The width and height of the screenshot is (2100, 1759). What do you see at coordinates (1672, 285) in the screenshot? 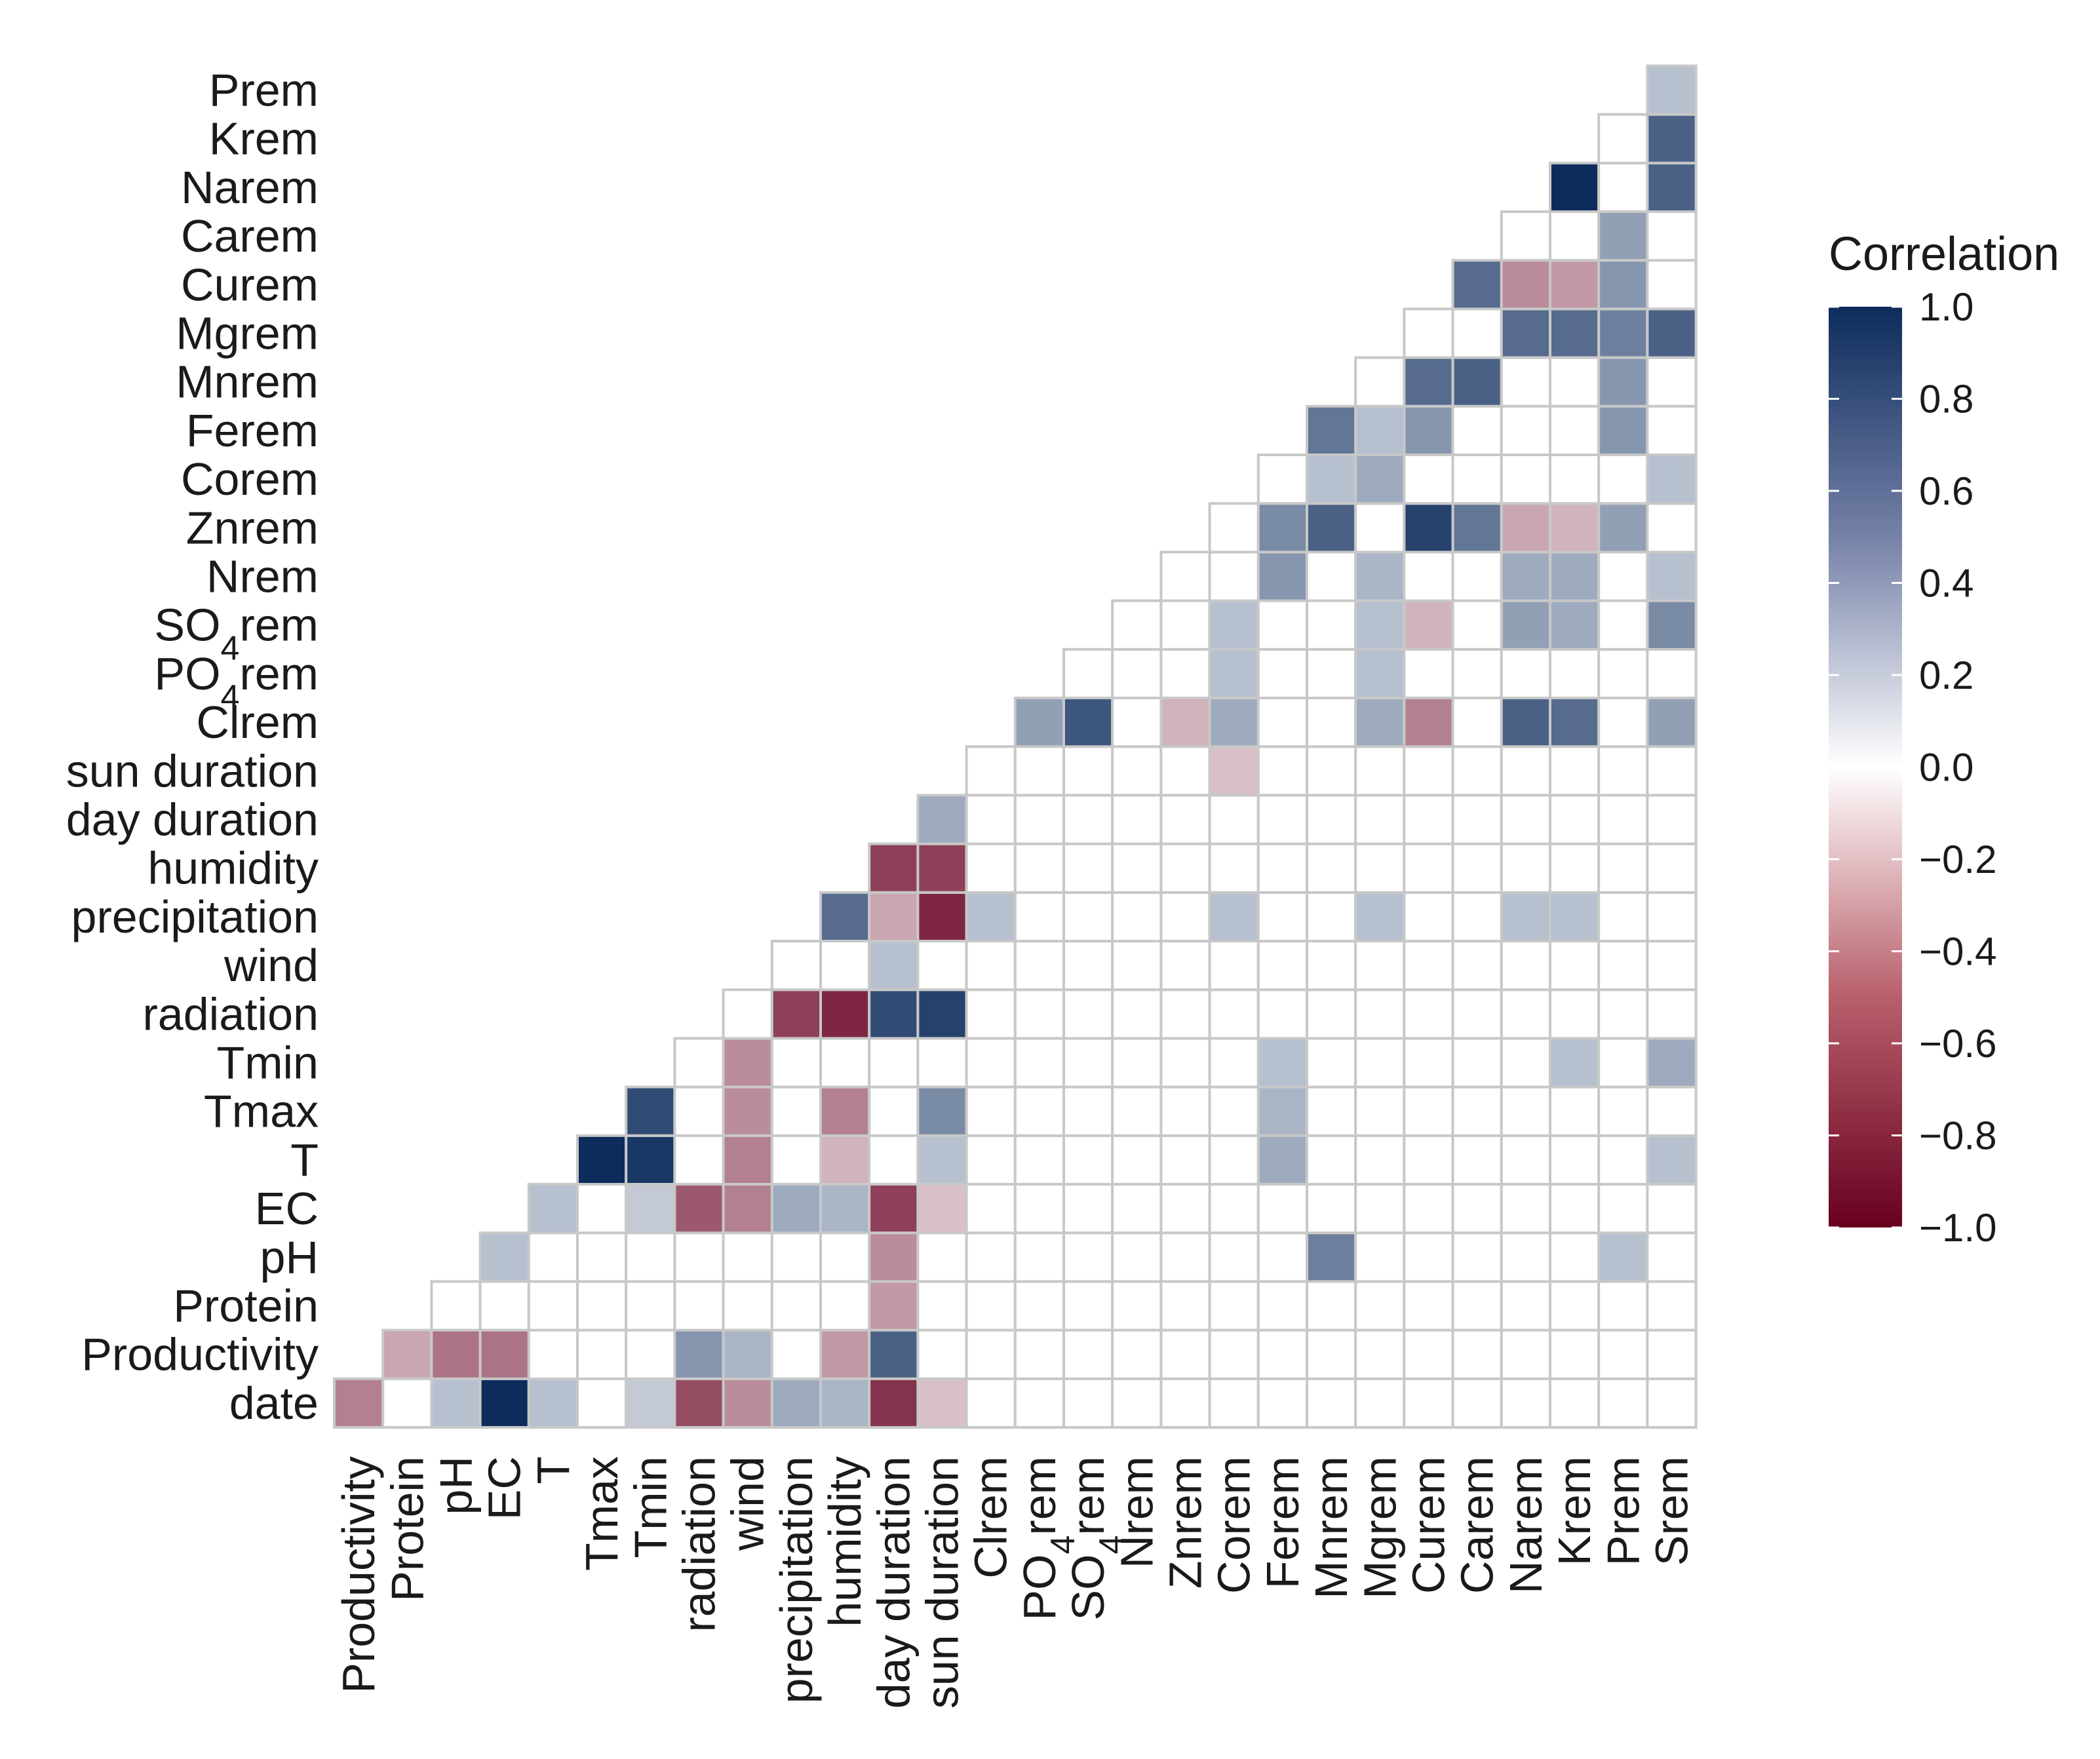
I see `cell-curem-srem` at bounding box center [1672, 285].